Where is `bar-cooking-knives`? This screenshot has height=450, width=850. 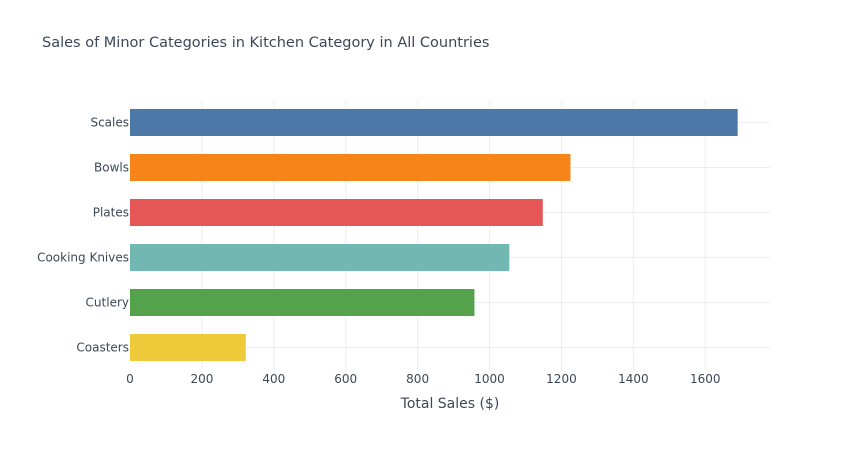 bar-cooking-knives is located at coordinates (320, 257).